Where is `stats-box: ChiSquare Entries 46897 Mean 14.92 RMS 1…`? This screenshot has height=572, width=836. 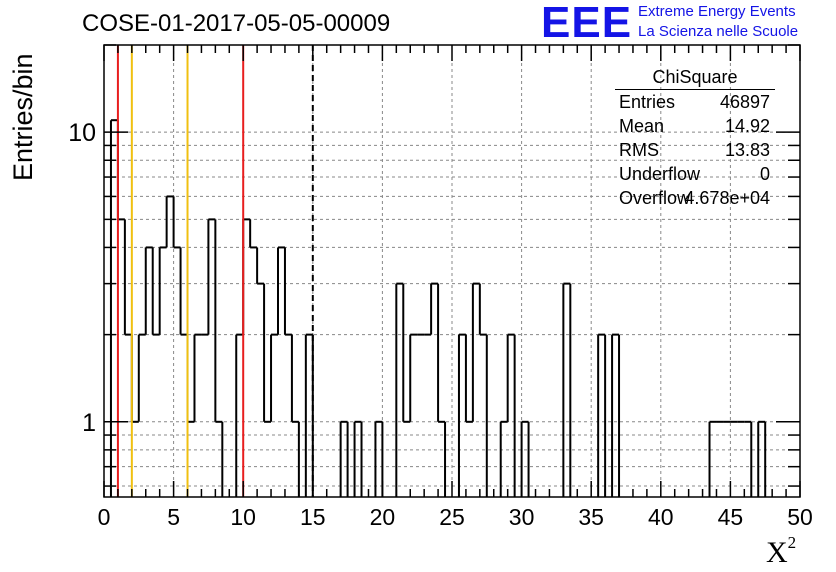
stats-box: ChiSquare Entries 46897 Mean 14.92 RMS 1… is located at coordinates (695, 137).